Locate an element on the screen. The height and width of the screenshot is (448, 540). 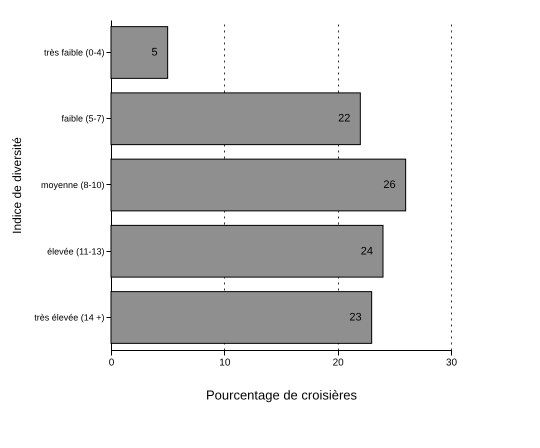
x-tick-label: 10 is located at coordinates (225, 363).